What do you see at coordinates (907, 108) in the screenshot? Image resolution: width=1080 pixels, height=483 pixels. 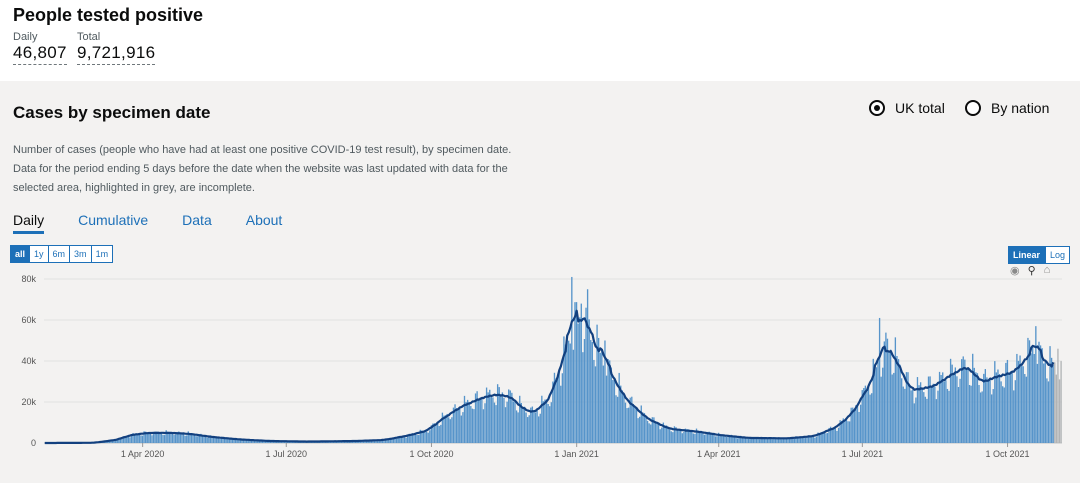 I see `radio-uk-total: UK total` at bounding box center [907, 108].